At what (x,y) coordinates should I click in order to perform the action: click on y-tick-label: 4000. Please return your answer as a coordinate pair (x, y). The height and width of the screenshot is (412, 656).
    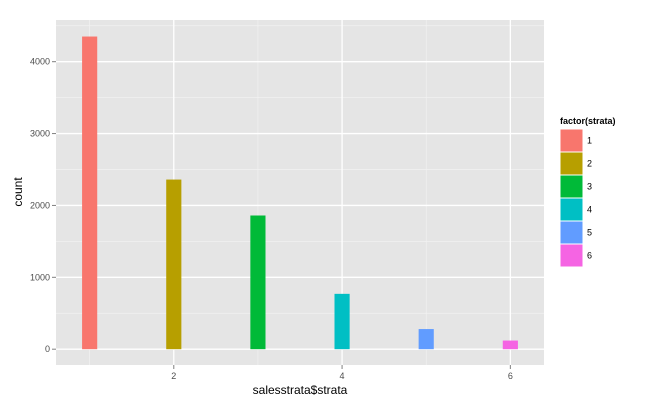
    Looking at the image, I should click on (40, 62).